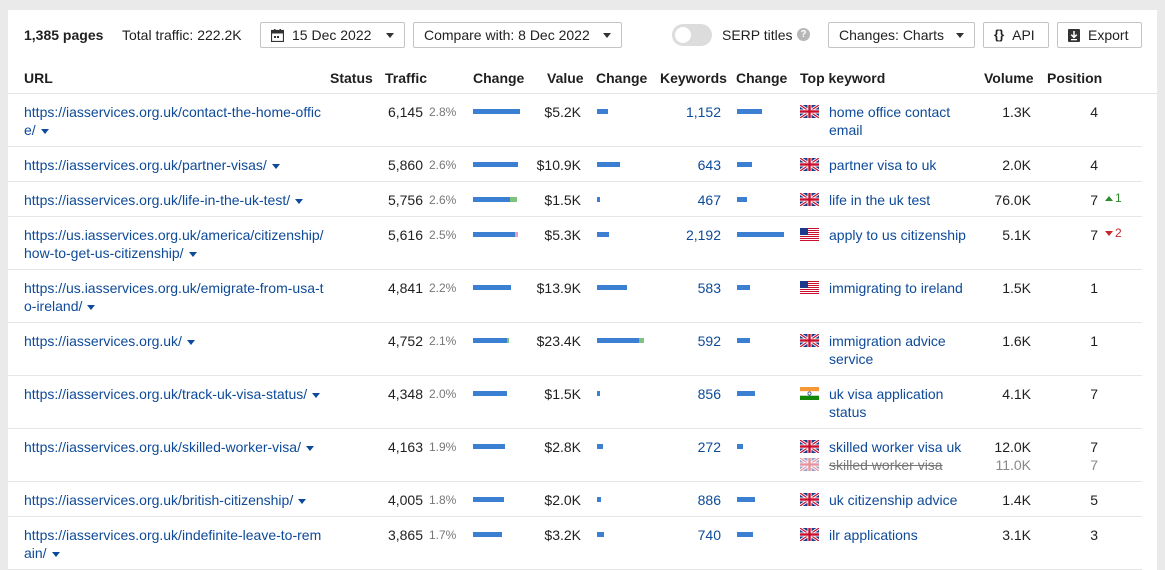 The width and height of the screenshot is (1165, 570). I want to click on keywords-link: 467, so click(709, 200).